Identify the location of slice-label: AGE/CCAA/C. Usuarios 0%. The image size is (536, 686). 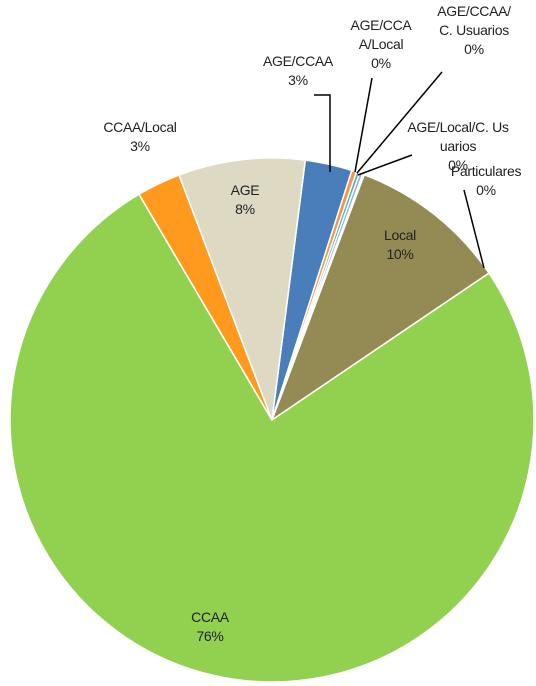
(474, 30).